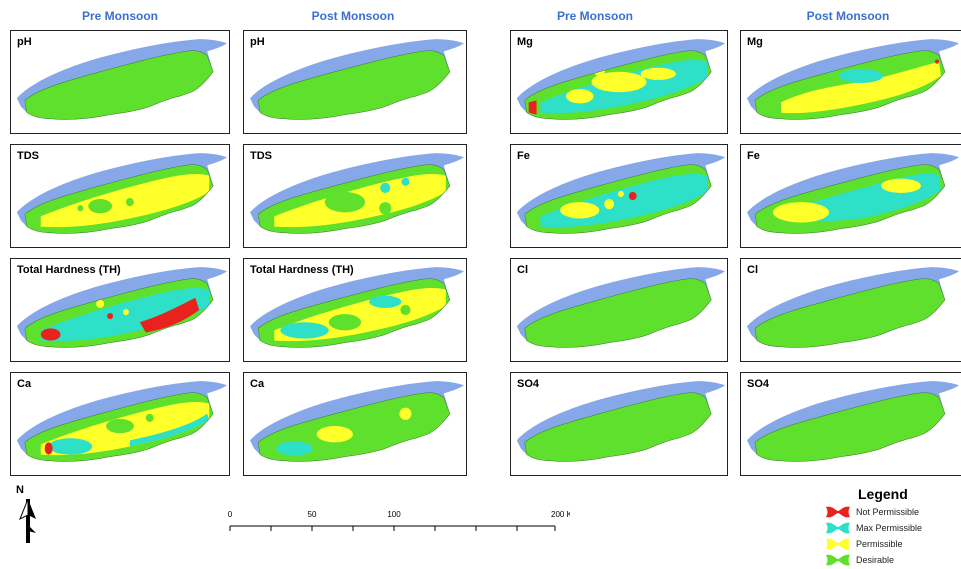  What do you see at coordinates (27, 520) in the screenshot?
I see `north-arrow-icon` at bounding box center [27, 520].